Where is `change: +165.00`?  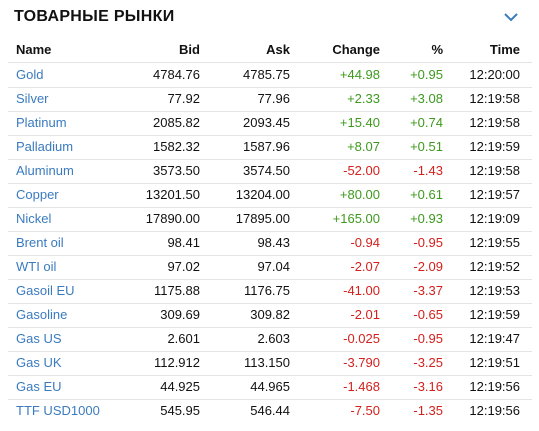
change: +165.00 is located at coordinates (356, 218).